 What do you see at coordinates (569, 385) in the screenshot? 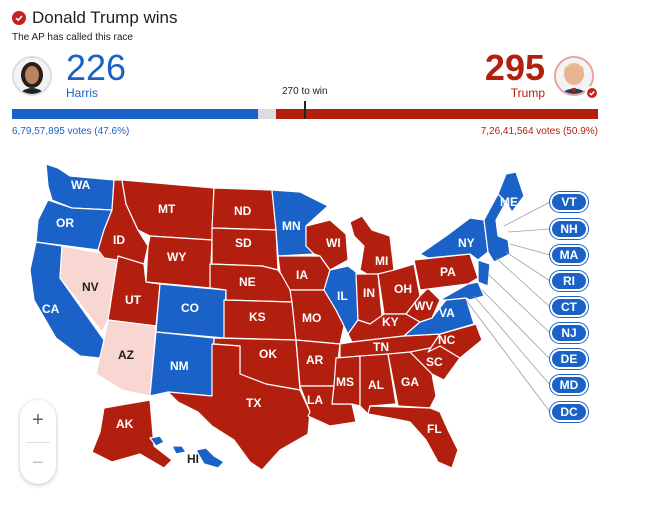
I see `state-pill-md: MD` at bounding box center [569, 385].